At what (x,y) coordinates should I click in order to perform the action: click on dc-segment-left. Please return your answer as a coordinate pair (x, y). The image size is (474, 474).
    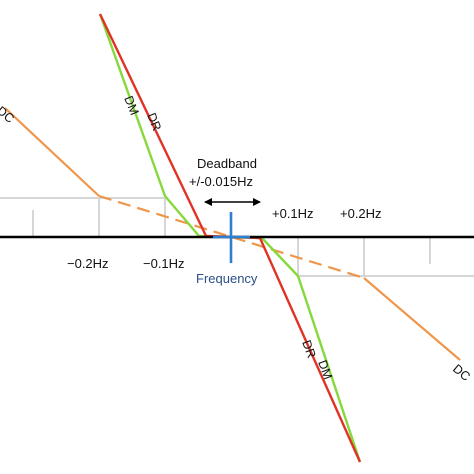
    Looking at the image, I should click on (52, 152).